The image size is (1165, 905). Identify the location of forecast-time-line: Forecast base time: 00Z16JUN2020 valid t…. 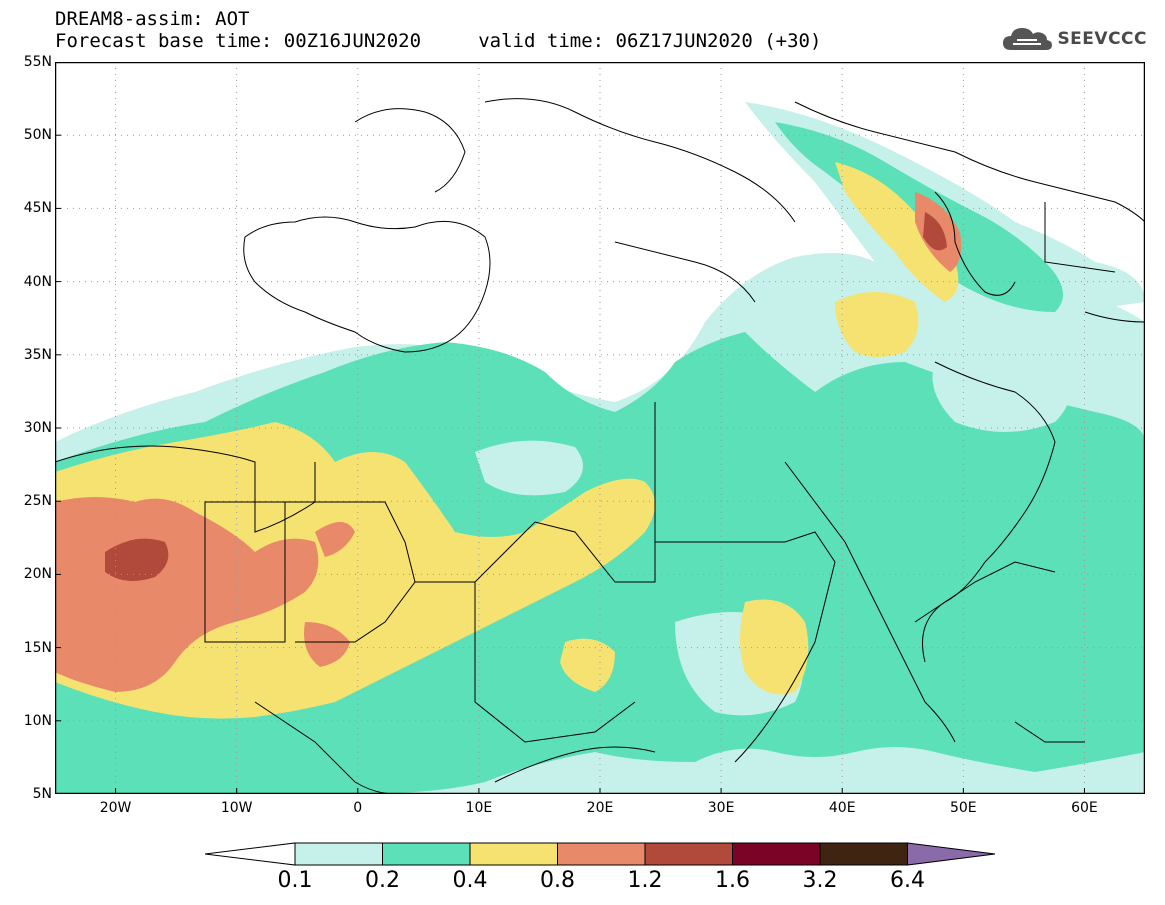
(438, 41).